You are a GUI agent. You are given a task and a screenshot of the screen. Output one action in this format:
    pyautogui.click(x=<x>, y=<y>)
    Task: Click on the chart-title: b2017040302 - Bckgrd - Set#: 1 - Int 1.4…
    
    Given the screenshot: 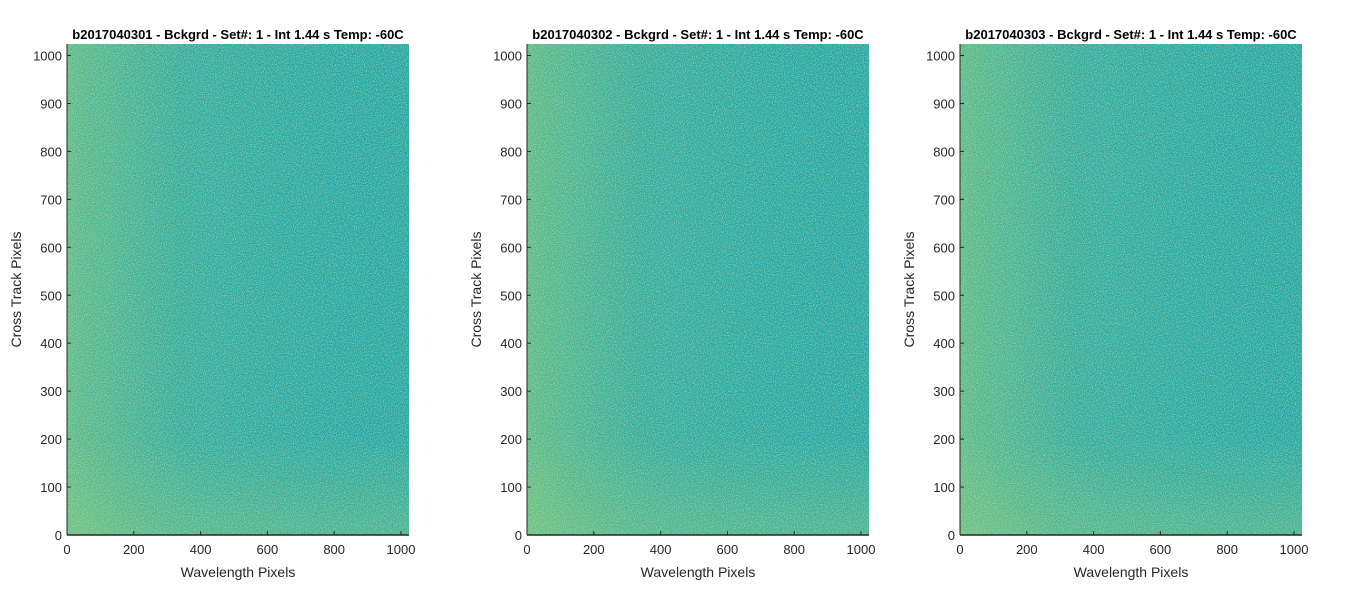 What is the action you would take?
    pyautogui.click(x=698, y=34)
    